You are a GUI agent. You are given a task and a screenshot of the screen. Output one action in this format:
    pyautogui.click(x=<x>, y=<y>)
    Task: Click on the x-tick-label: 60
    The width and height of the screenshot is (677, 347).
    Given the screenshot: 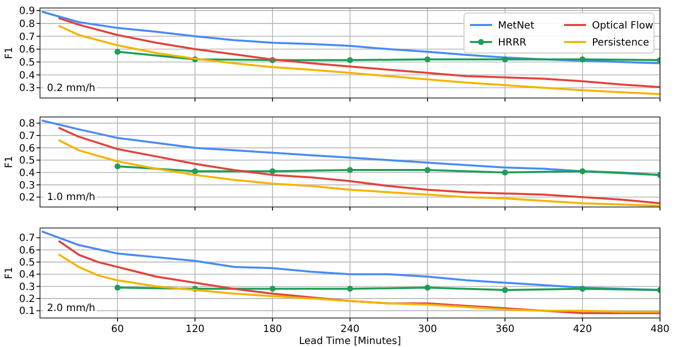 What is the action you would take?
    pyautogui.click(x=117, y=329)
    